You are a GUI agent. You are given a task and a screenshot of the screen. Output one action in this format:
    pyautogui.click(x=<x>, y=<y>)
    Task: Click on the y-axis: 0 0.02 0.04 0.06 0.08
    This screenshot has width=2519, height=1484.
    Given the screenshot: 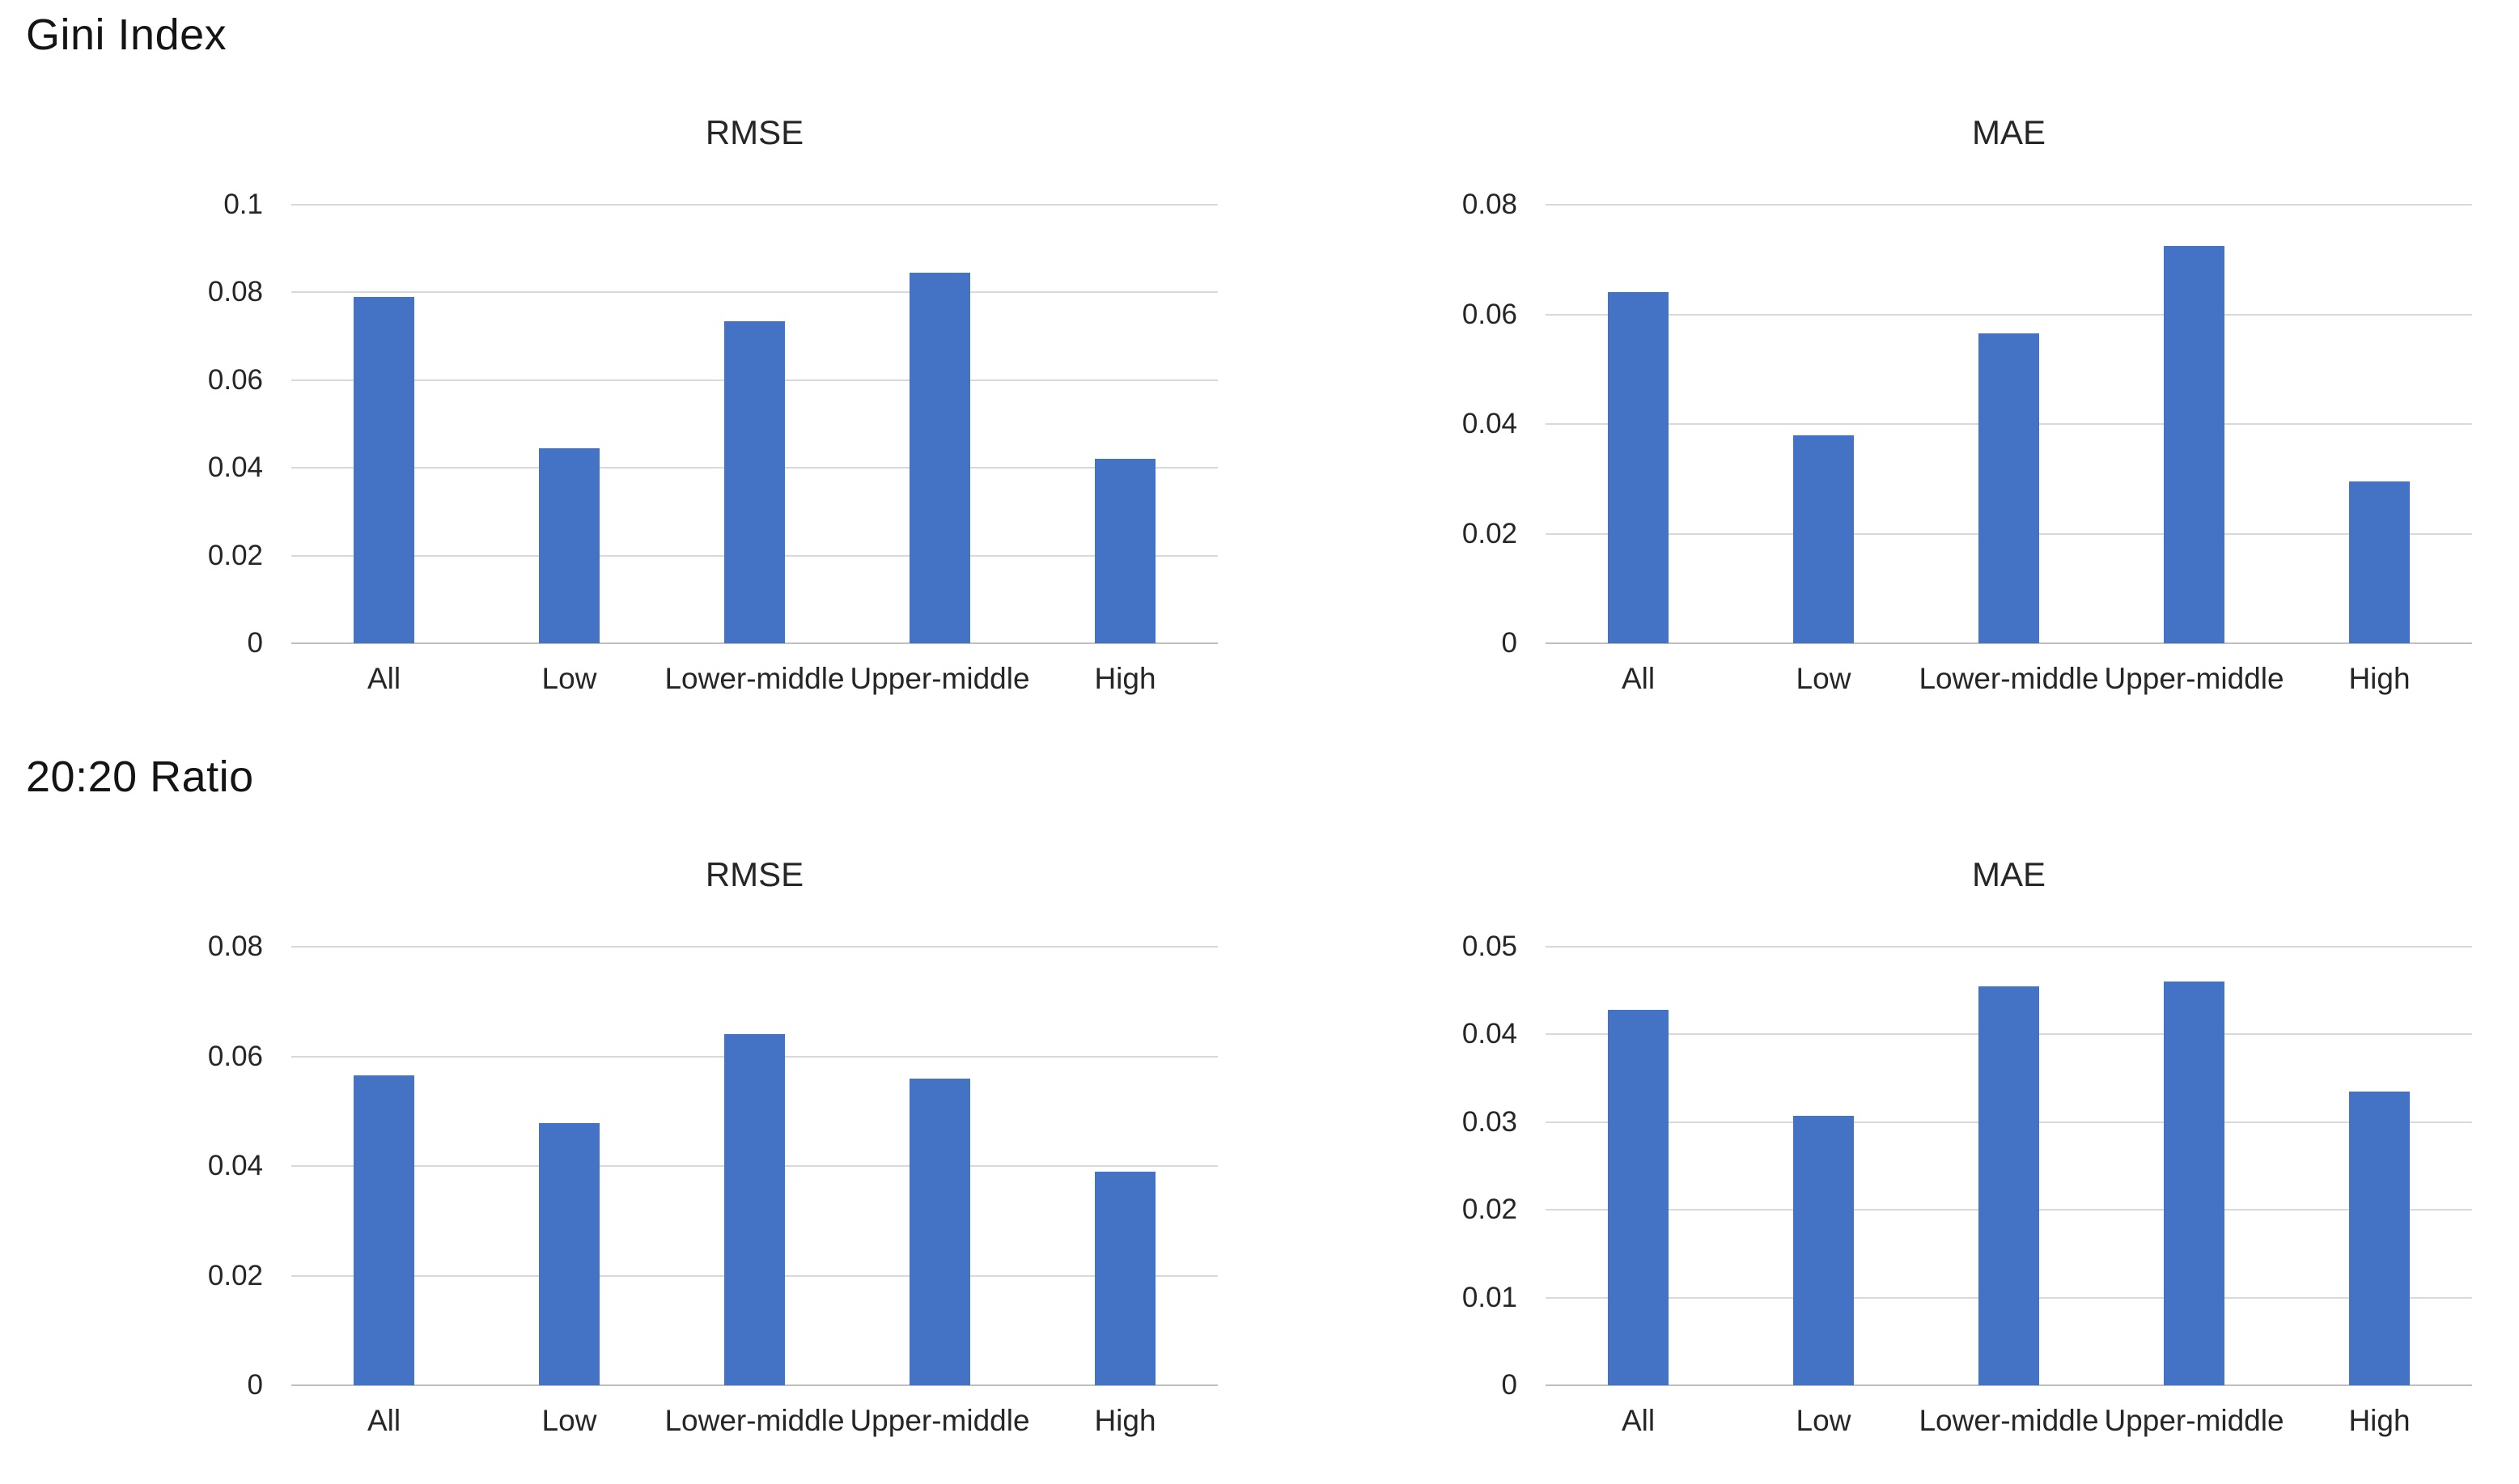 What is the action you would take?
    pyautogui.click(x=1446, y=424)
    